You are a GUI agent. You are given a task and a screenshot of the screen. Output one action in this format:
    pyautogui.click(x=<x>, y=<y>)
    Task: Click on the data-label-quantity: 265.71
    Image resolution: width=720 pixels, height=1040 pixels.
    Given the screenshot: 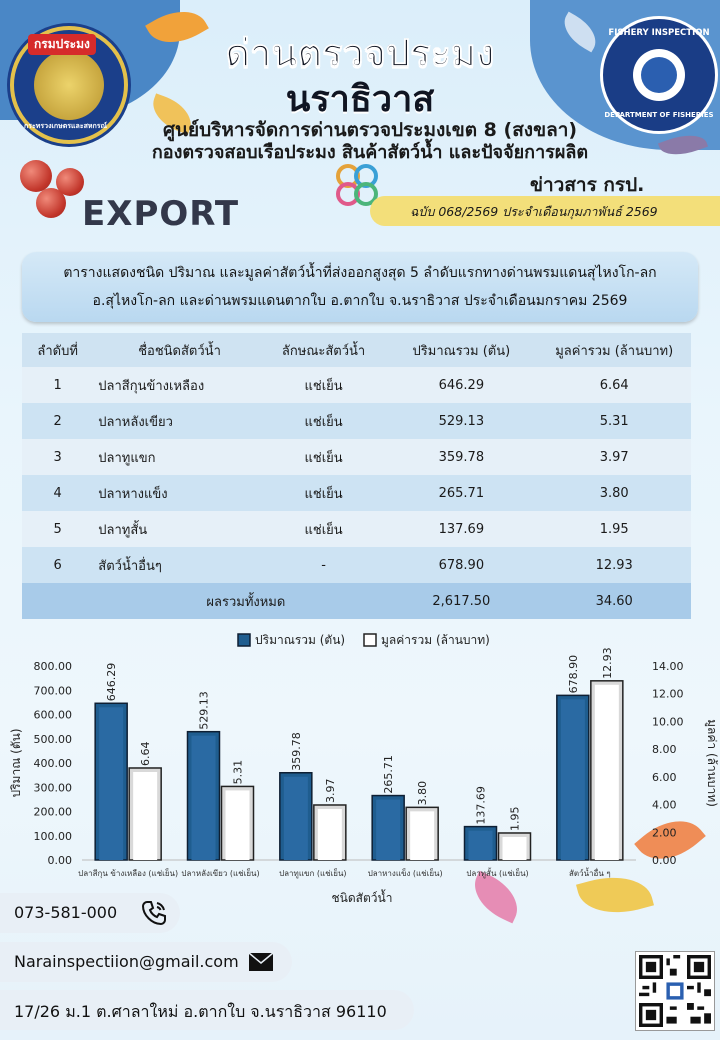 What is the action you would take?
    pyautogui.click(x=388, y=774)
    